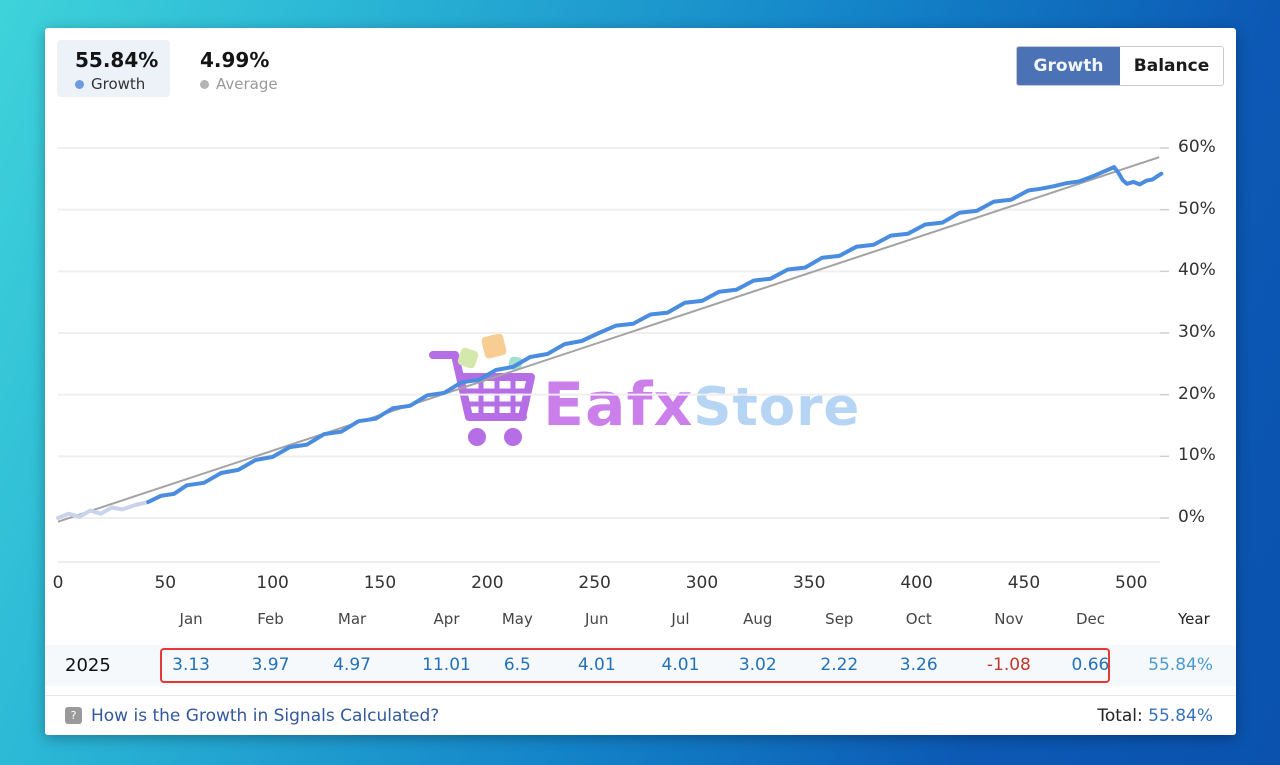  I want to click on month-growth-value: 2.22, so click(839, 665).